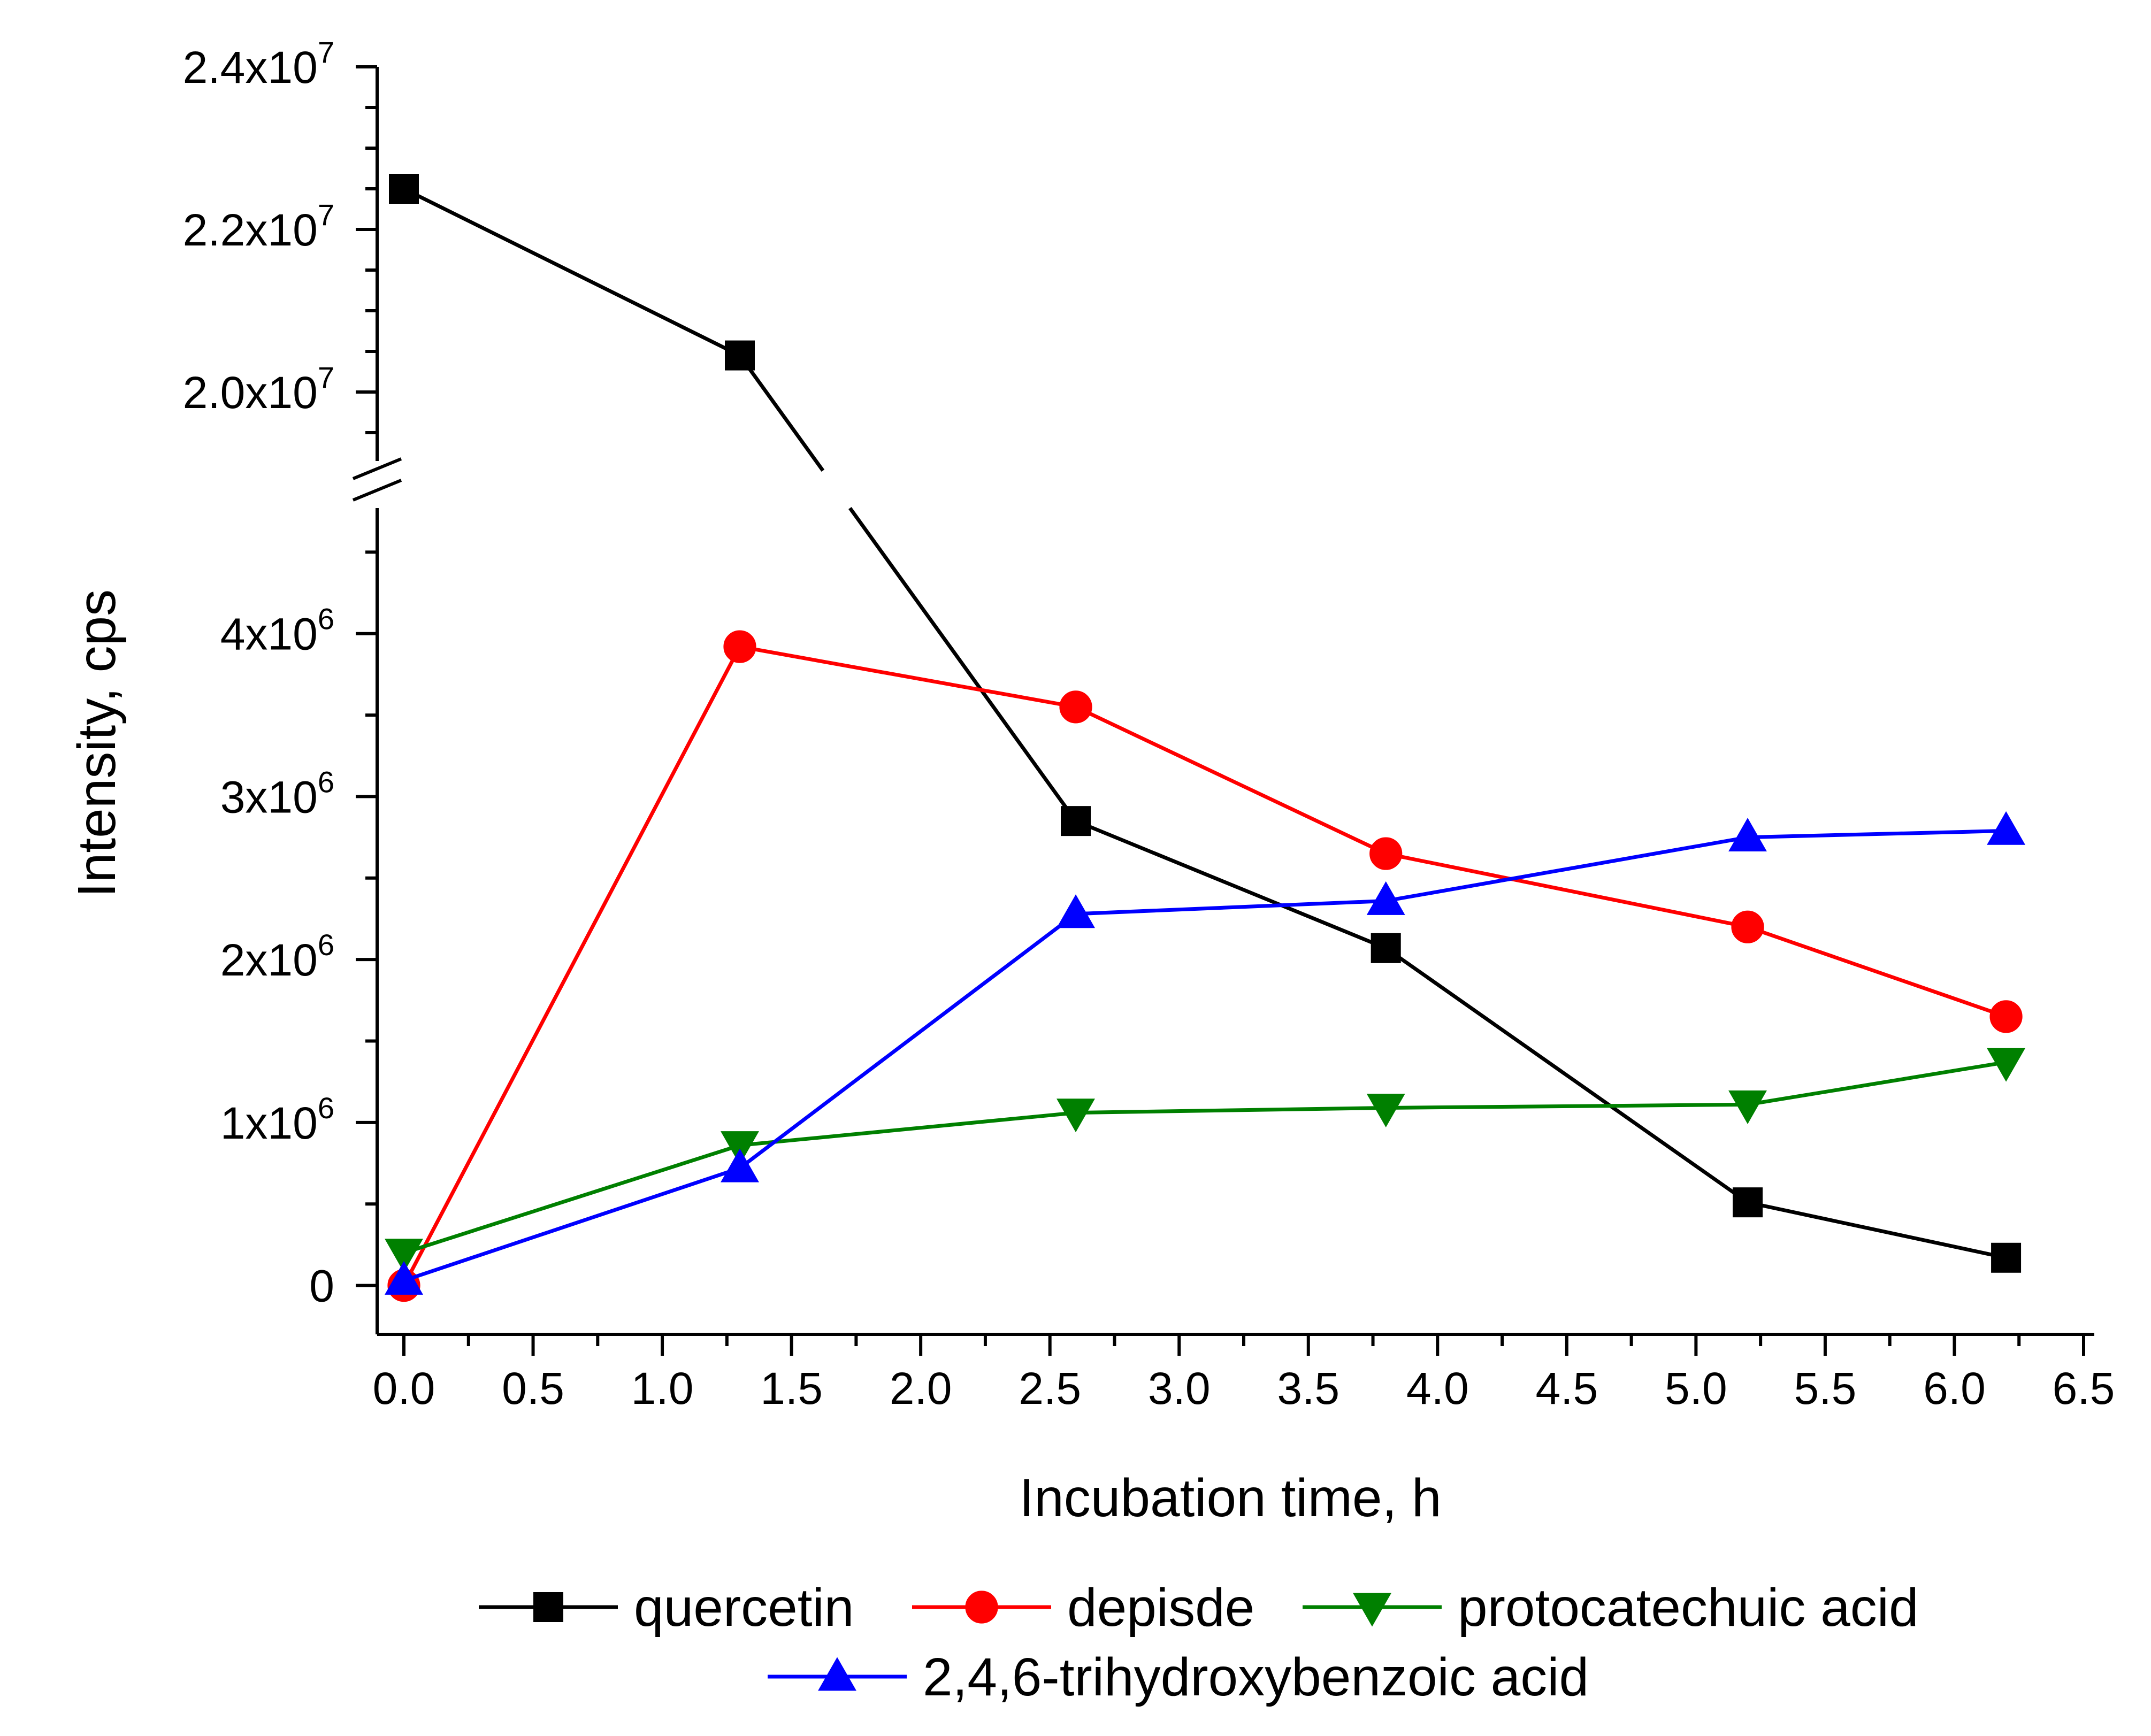 This screenshot has height=1736, width=2151. Describe the element at coordinates (1688, 1608) in the screenshot. I see `legend-label: protocatechuic acid` at that location.